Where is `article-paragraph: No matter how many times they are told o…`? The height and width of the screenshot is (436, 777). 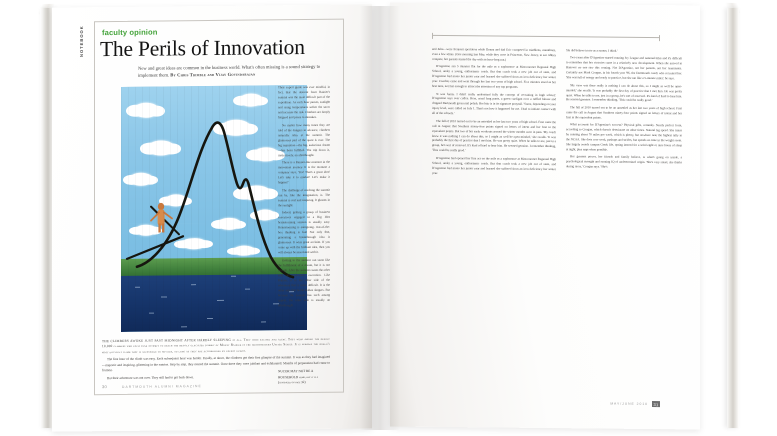
article-paragraph: No matter how many times they are told o… is located at coordinates (304, 139).